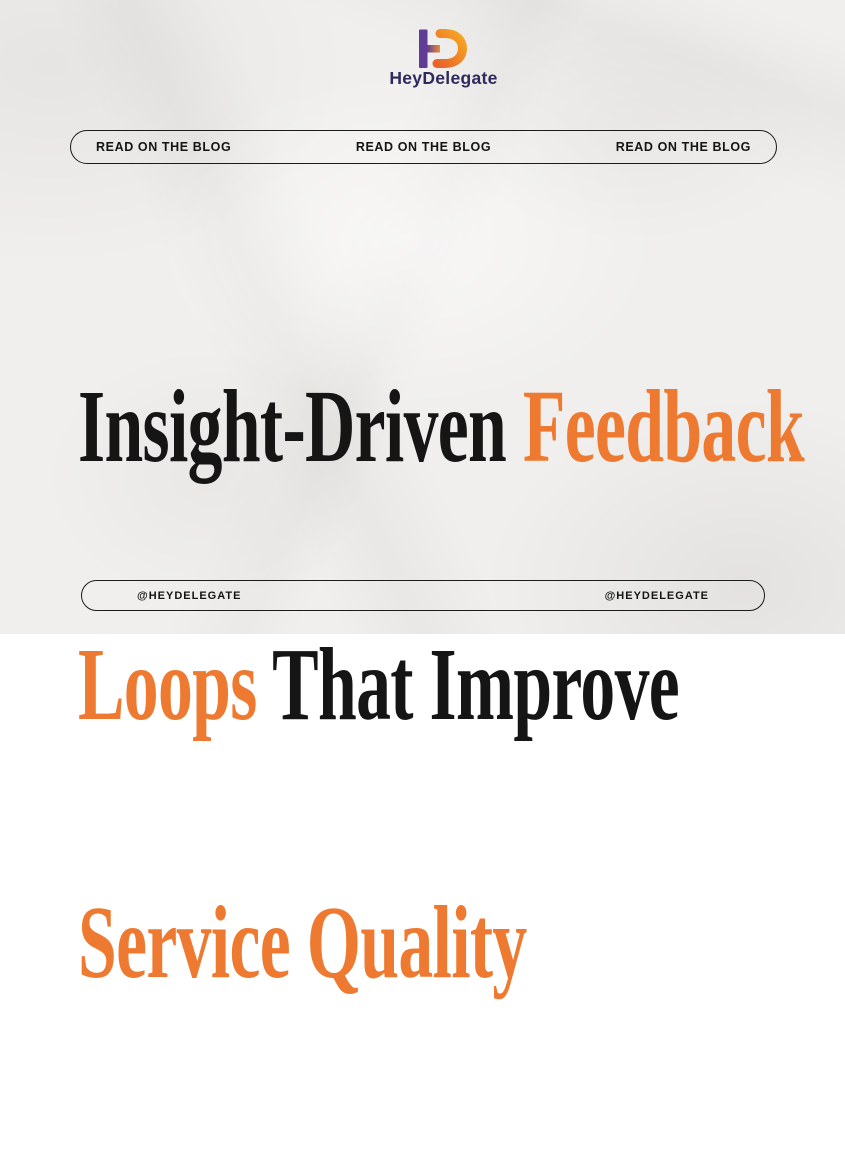 This screenshot has width=845, height=1172. Describe the element at coordinates (476, 684) in the screenshot. I see `headline-segment: That Improve` at that location.